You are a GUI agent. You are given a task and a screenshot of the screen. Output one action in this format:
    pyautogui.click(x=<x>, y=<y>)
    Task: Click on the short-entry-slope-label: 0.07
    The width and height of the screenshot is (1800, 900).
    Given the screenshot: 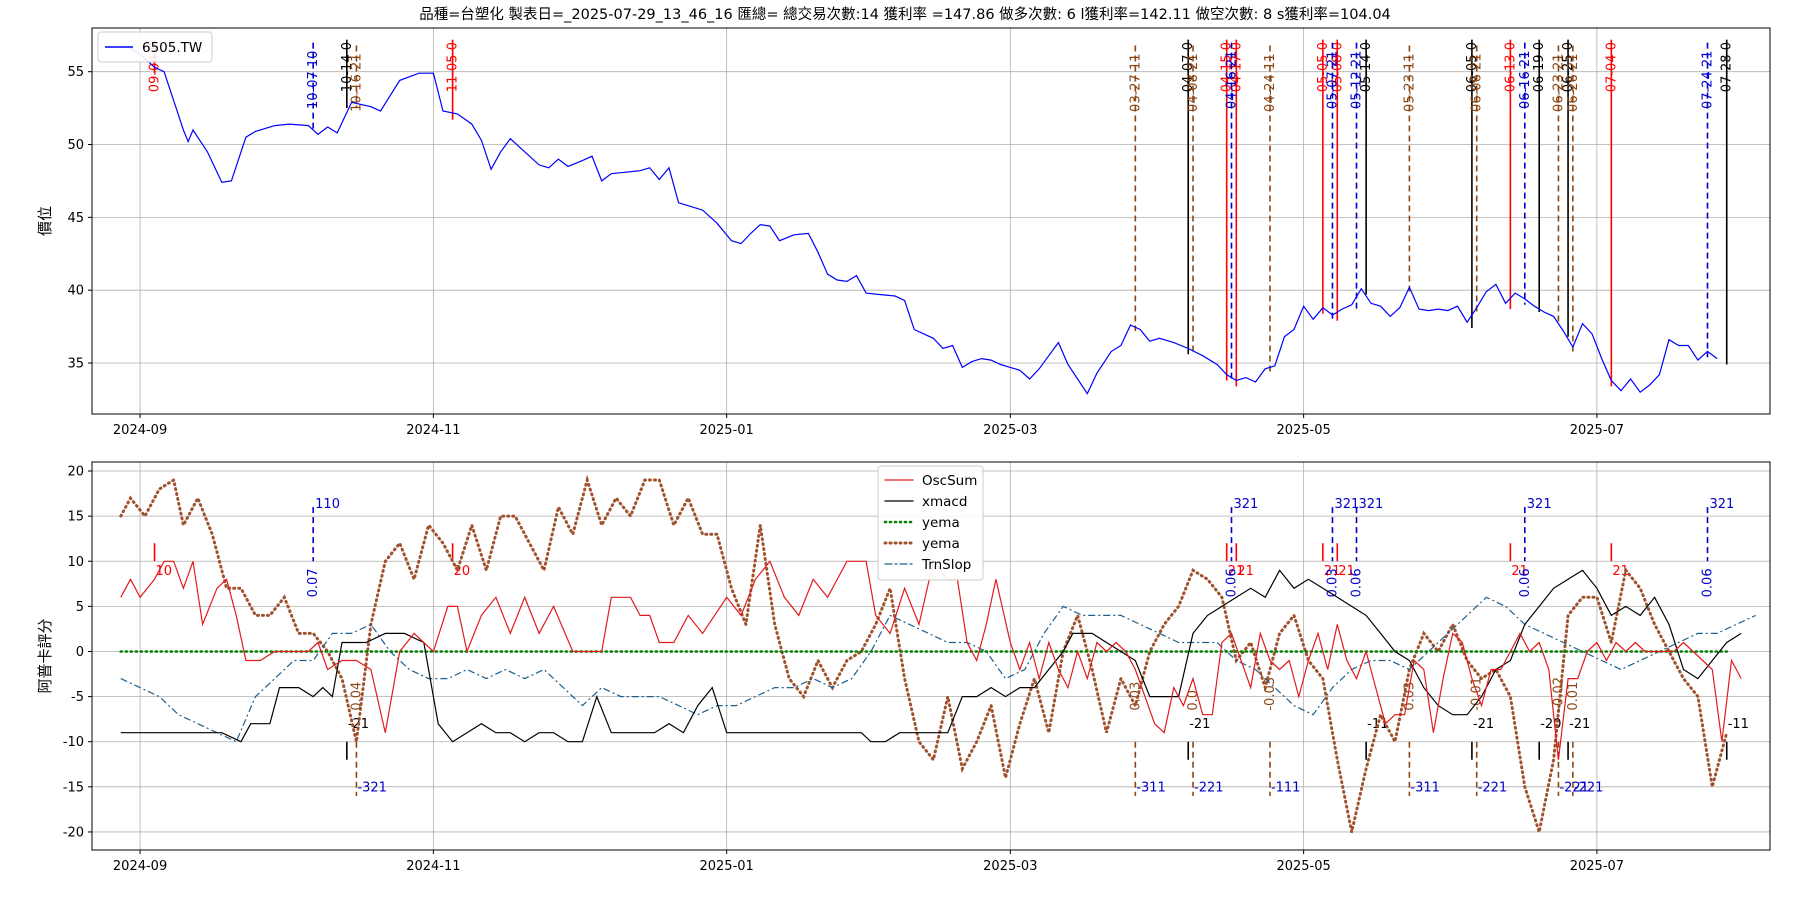 What is the action you would take?
    pyautogui.click(x=313, y=582)
    